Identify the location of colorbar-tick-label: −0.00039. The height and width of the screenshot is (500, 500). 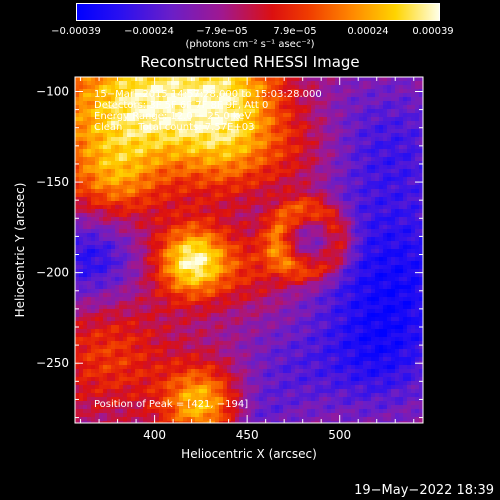
(76, 31).